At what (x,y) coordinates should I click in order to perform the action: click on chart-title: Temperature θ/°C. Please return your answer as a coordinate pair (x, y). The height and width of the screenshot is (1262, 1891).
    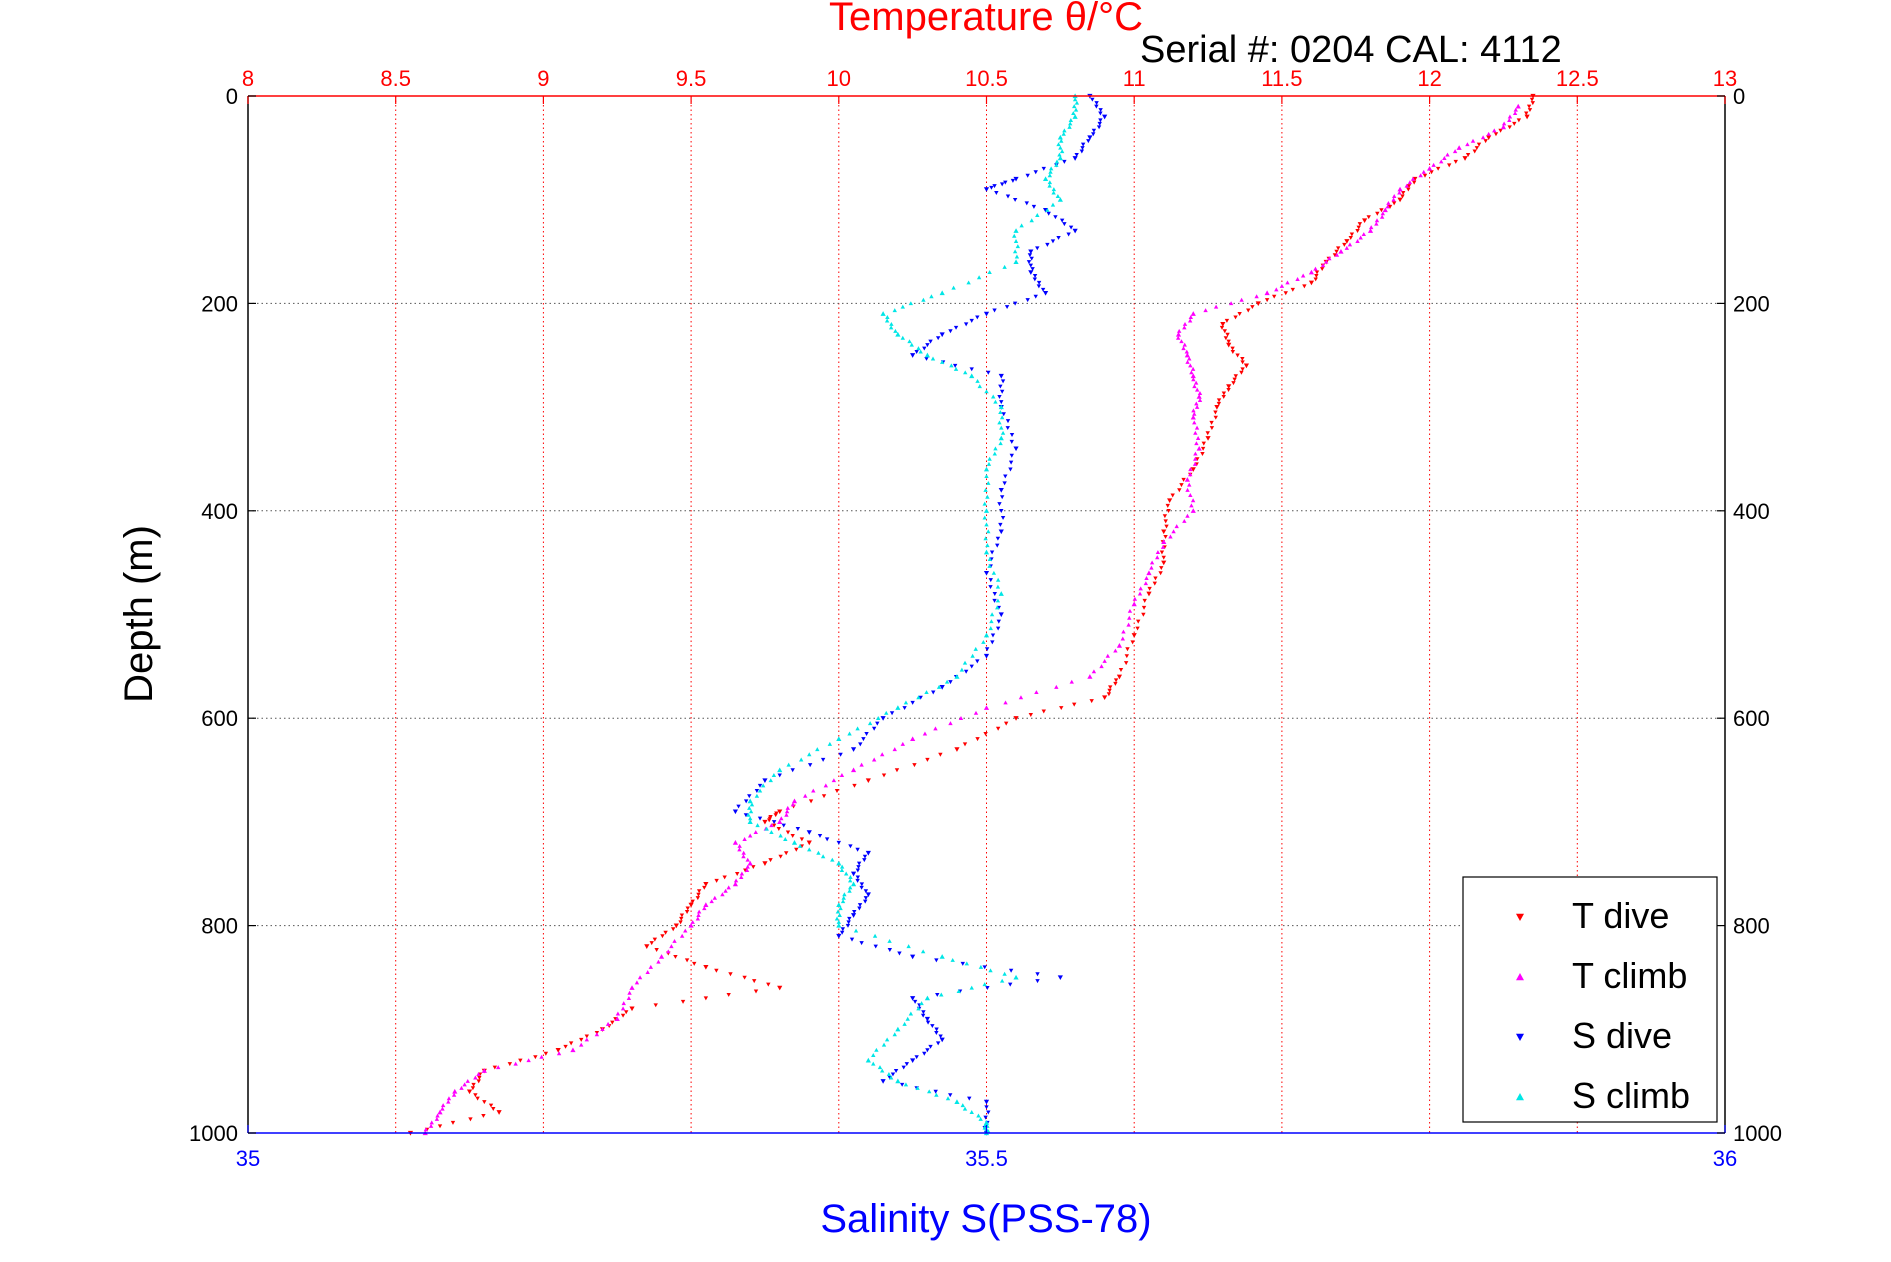
    Looking at the image, I should click on (986, 19).